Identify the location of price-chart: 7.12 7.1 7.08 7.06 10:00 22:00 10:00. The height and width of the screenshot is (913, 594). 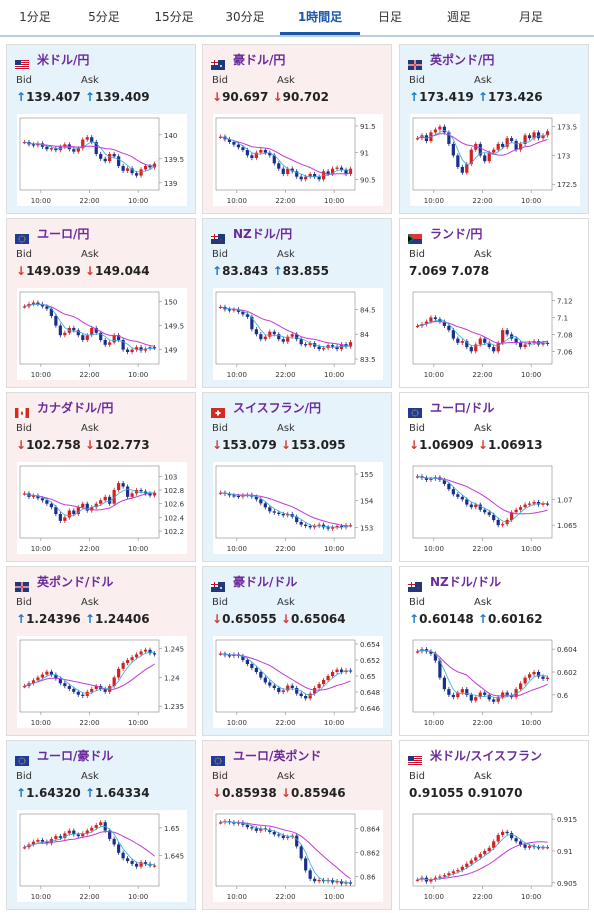
(495, 334).